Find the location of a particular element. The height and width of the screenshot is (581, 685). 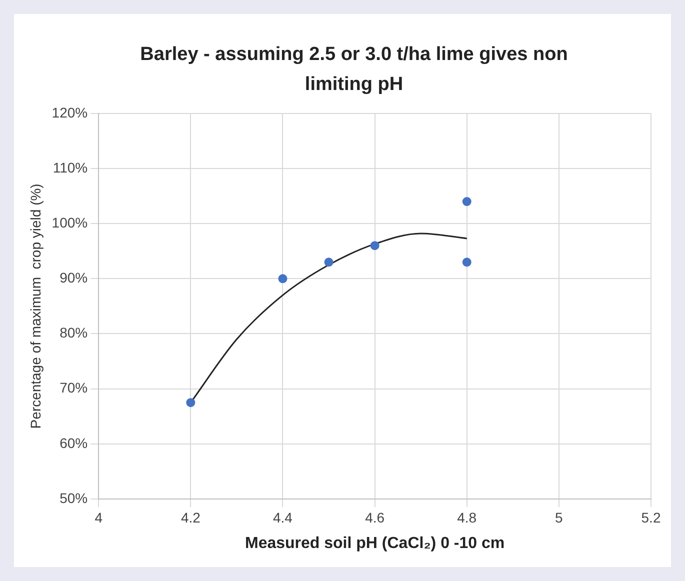

y-tick-label: 80% is located at coordinates (74, 332).